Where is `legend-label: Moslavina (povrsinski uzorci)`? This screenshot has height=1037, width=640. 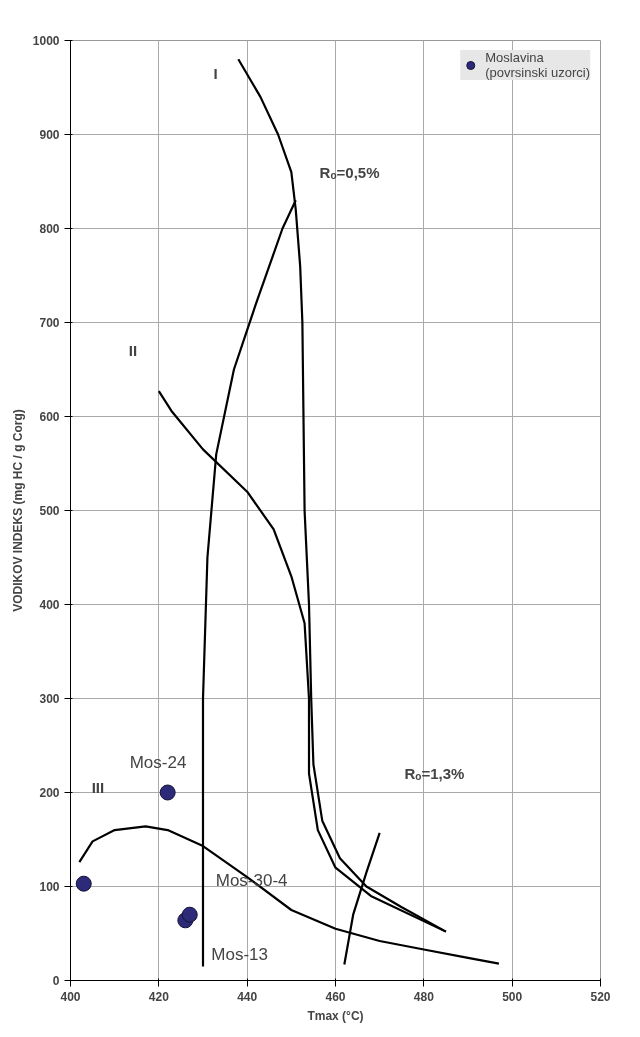 legend-label: Moslavina (povrsinski uzorci) is located at coordinates (537, 65).